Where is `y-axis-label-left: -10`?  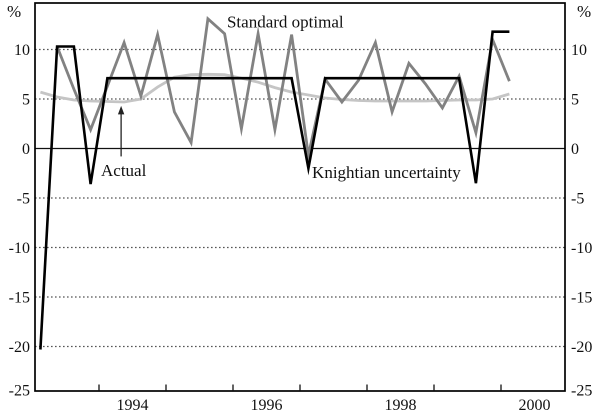 y-axis-label-left: -10 is located at coordinates (19, 248).